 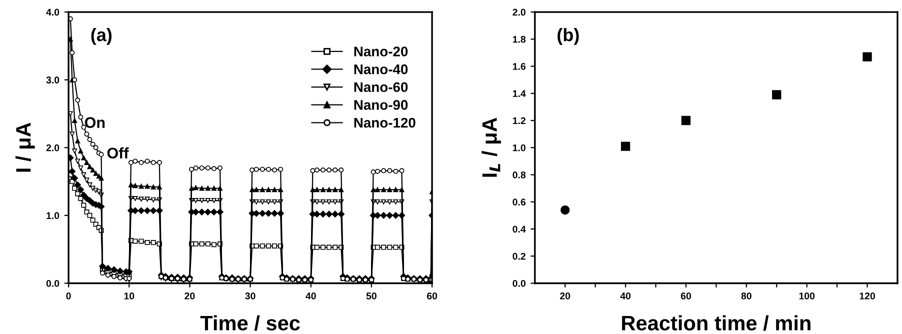 I want to click on y-tick-label: 0.2, so click(x=519, y=256).